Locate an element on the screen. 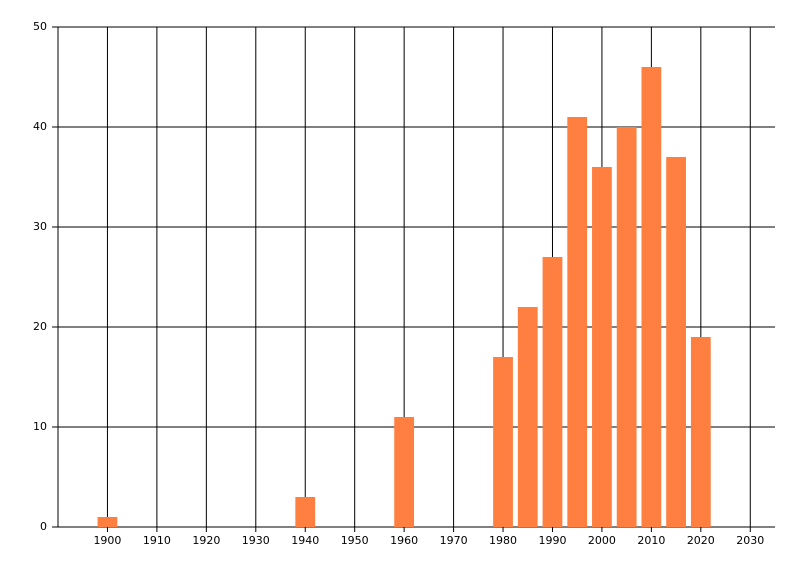  x-tick-label: 1950 is located at coordinates (355, 540).